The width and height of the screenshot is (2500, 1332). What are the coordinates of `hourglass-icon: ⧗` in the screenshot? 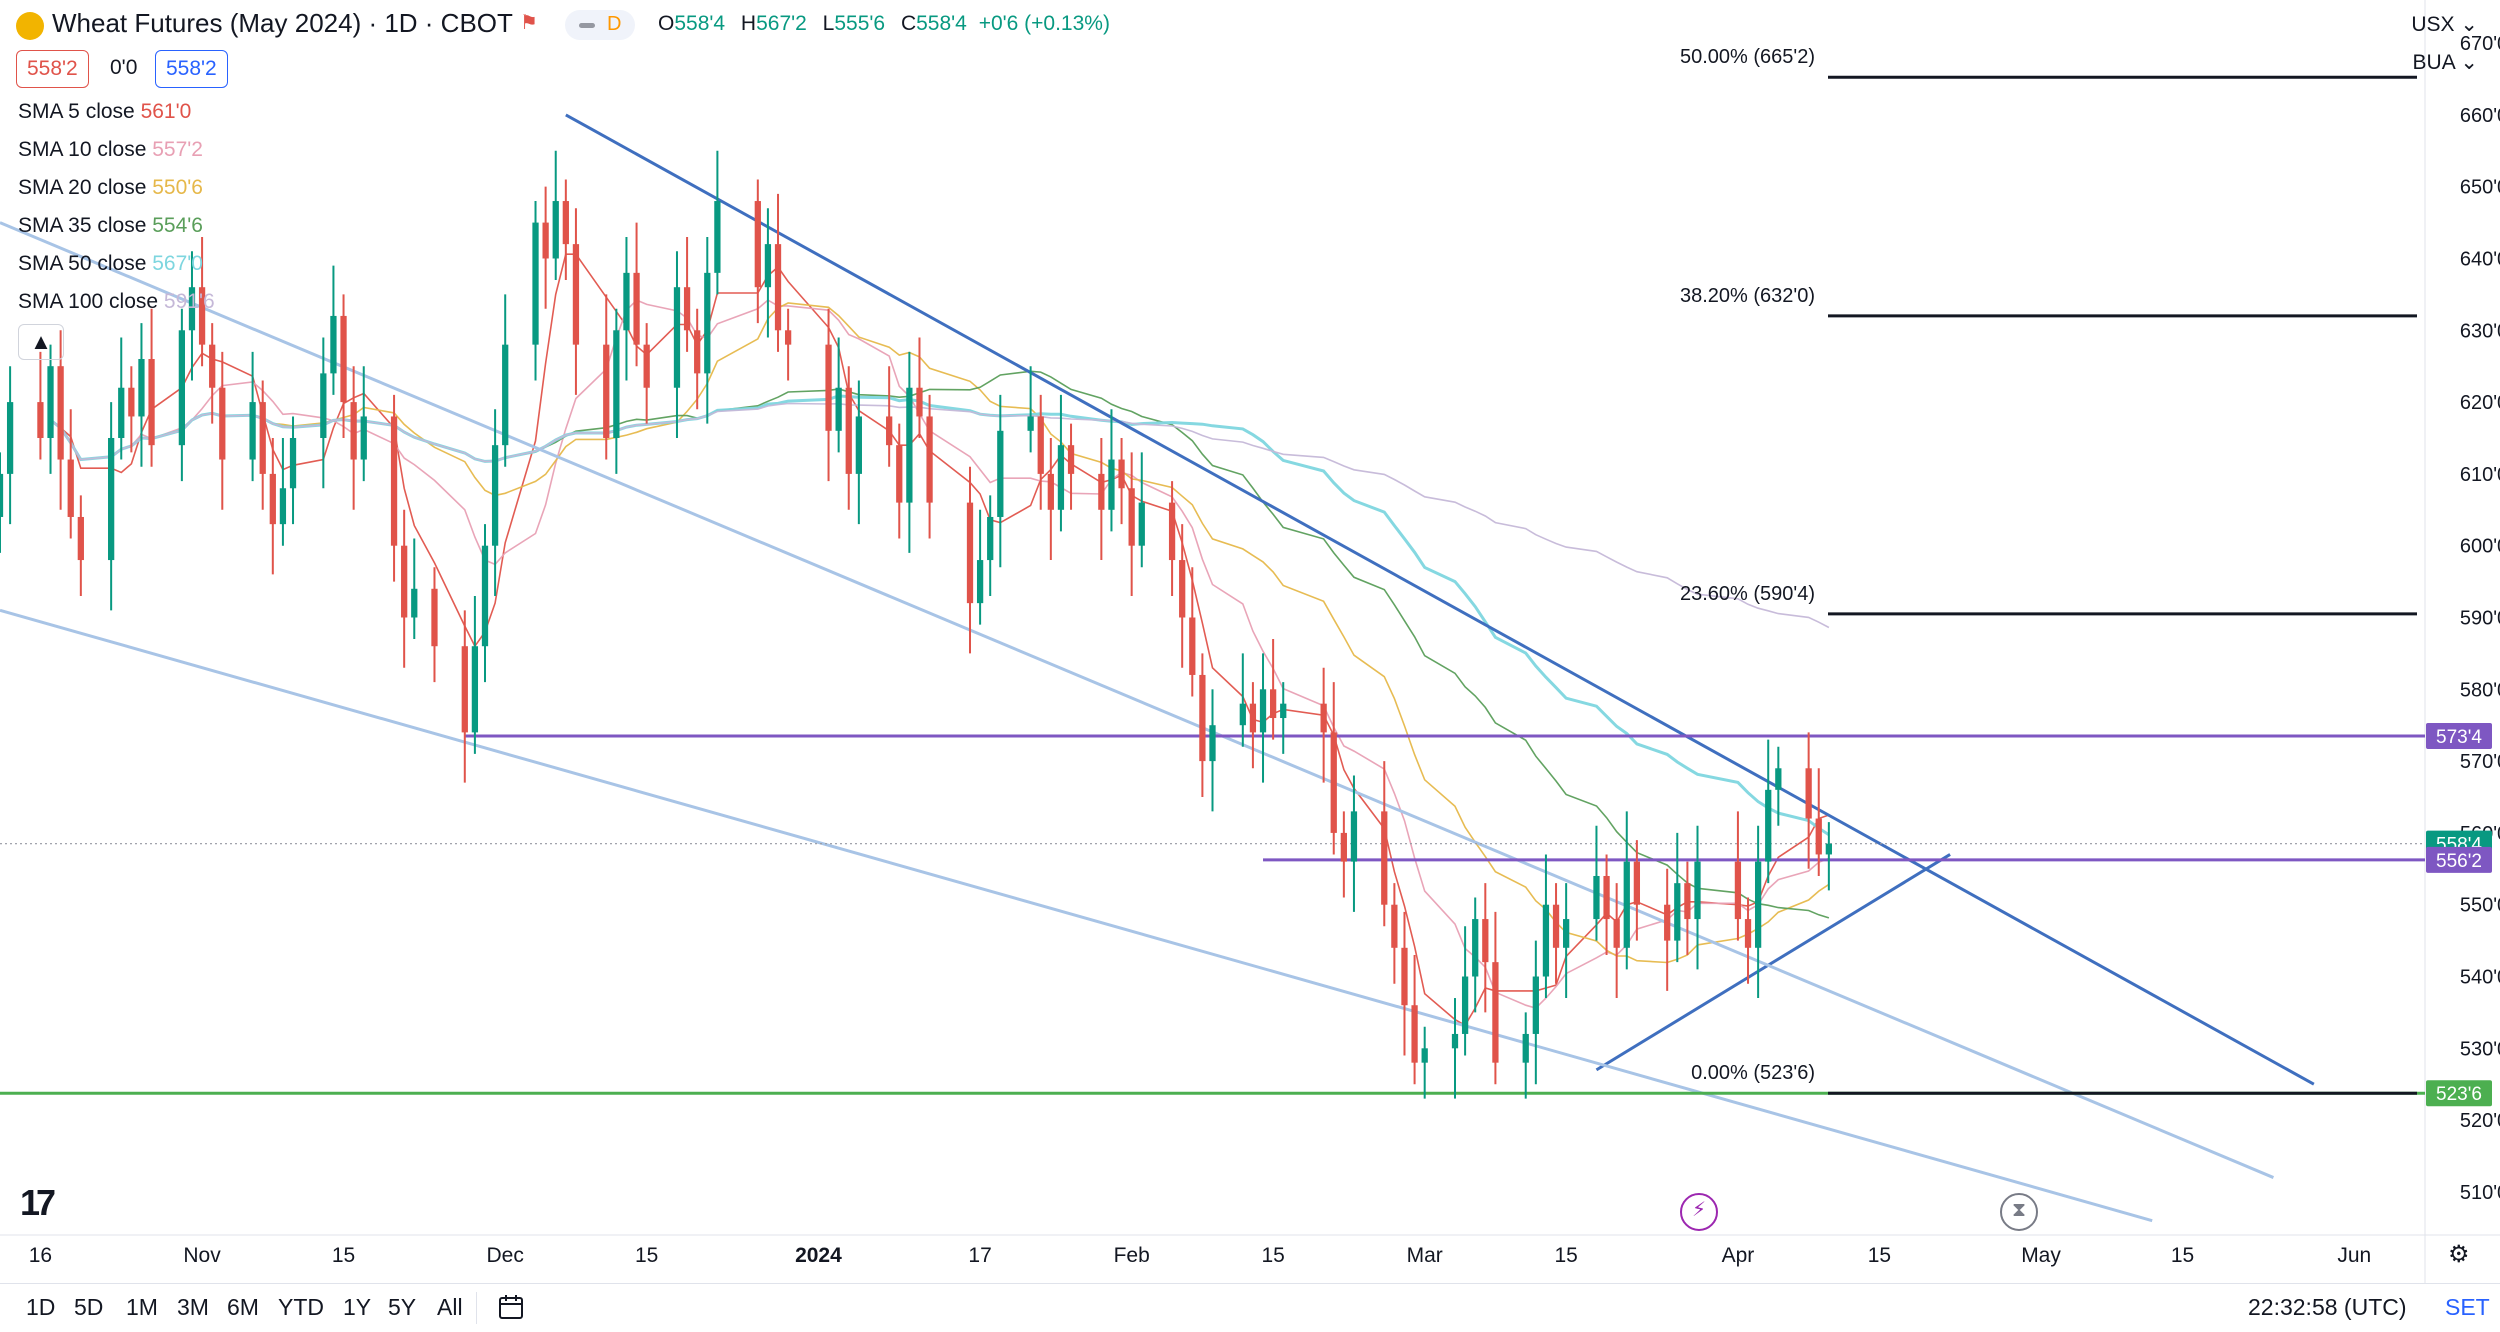 It's located at (2019, 1212).